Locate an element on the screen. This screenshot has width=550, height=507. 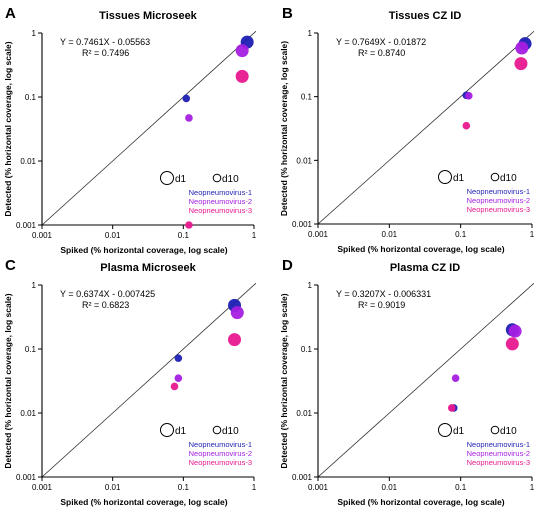
chart-title: Plasma CZ ID is located at coordinates (425, 268).